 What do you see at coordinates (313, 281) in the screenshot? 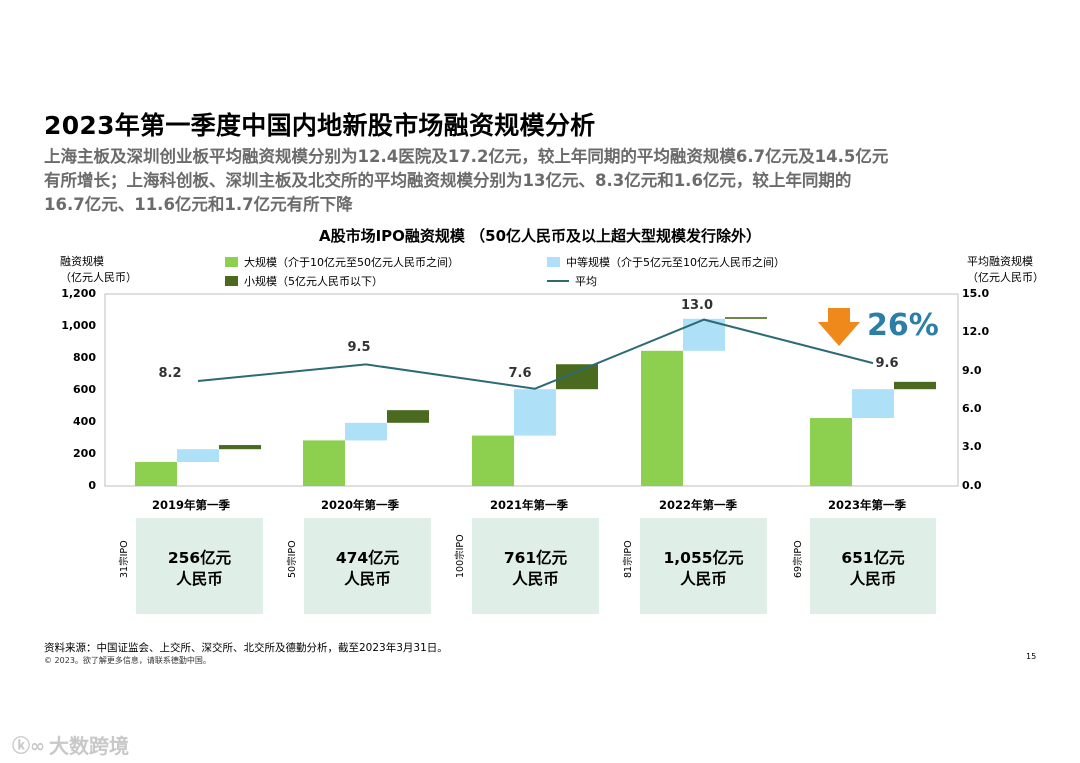
I see `legend-small-label: 小规模（5亿元人民币以下）` at bounding box center [313, 281].